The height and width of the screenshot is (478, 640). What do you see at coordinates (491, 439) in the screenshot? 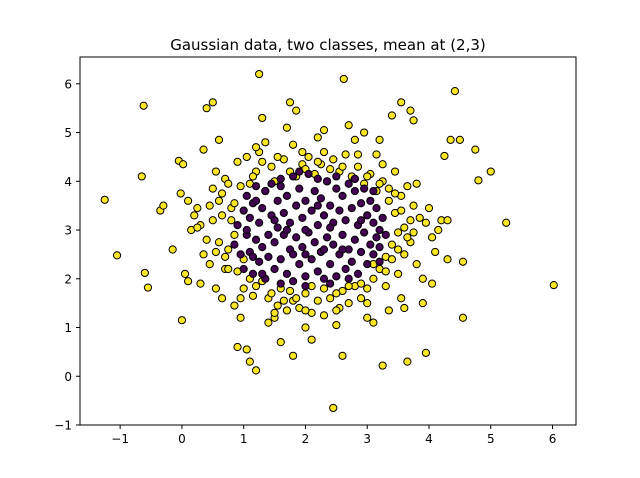
I see `x-tick-label: 5` at bounding box center [491, 439].